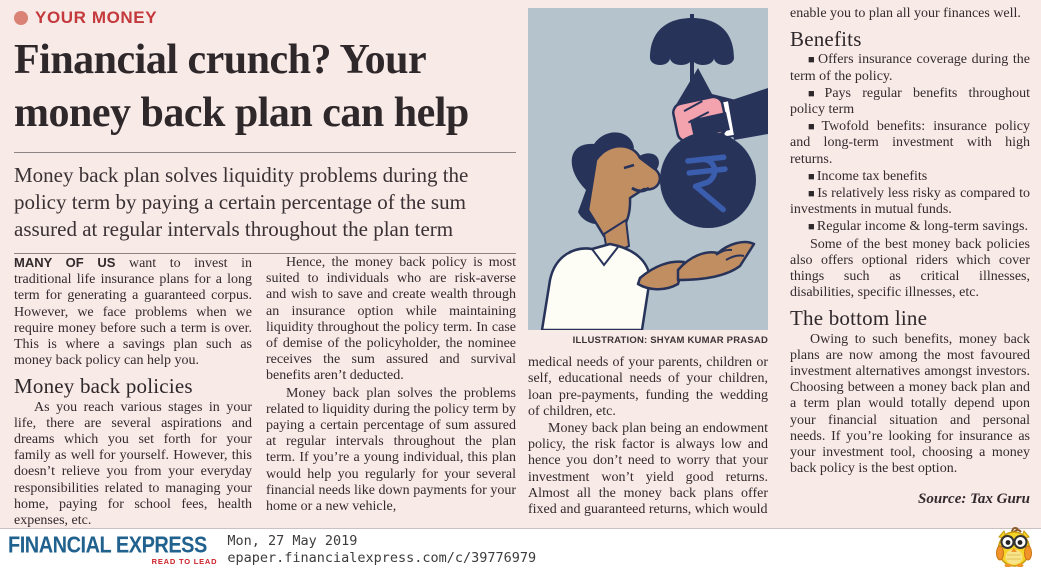 Image resolution: width=1041 pixels, height=570 pixels. I want to click on owl-mascot-icon, so click(1014, 548).